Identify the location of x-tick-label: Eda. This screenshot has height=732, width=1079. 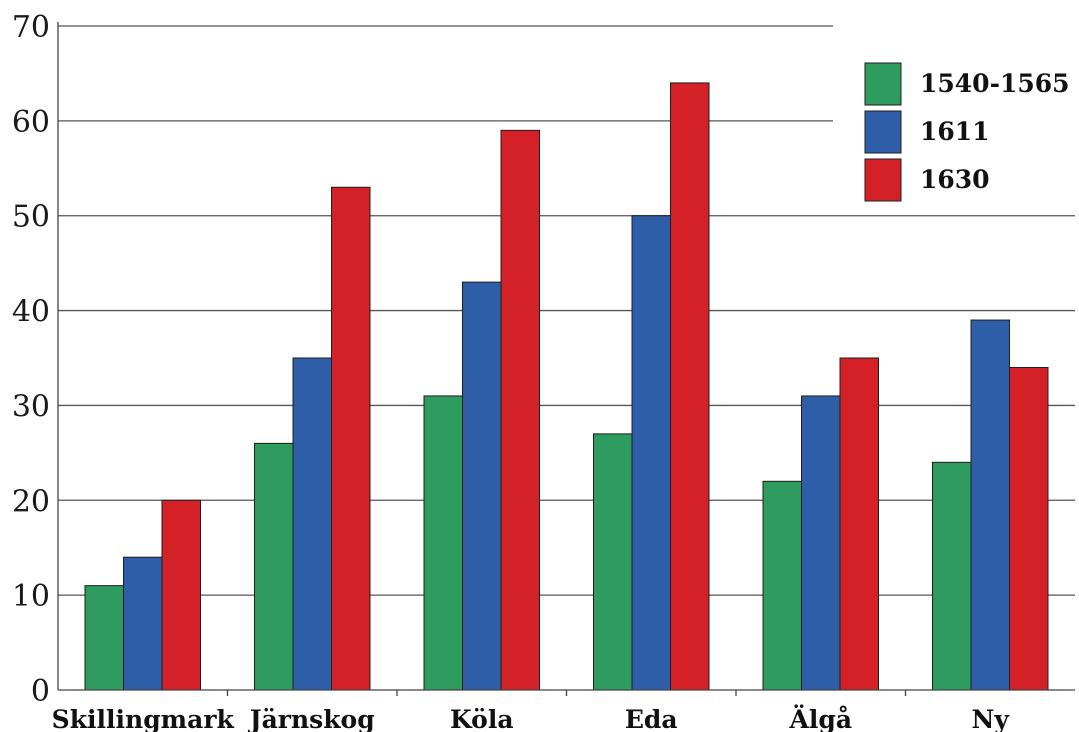
(651, 718).